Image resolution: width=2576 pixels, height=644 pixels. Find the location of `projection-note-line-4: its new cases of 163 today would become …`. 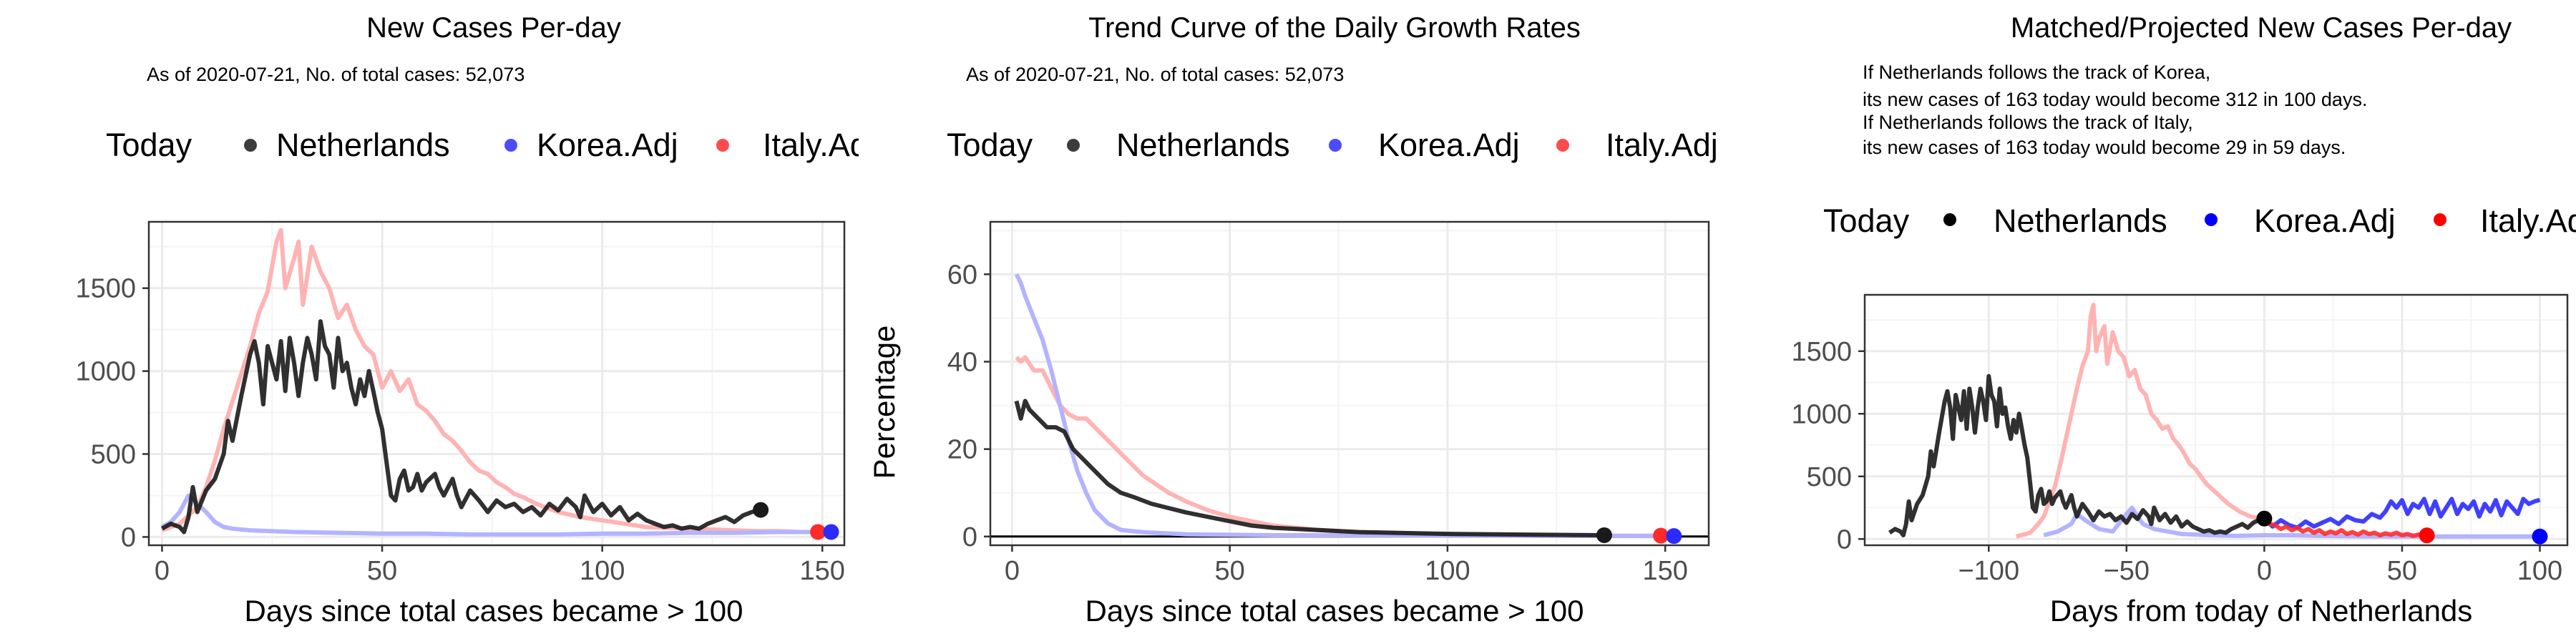

projection-note-line-4: its new cases of 163 today would become … is located at coordinates (2104, 147).